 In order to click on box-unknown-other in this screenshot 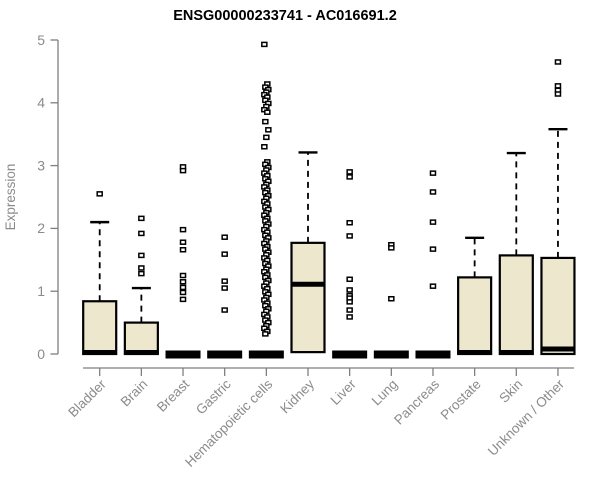, I will do `click(558, 207)`.